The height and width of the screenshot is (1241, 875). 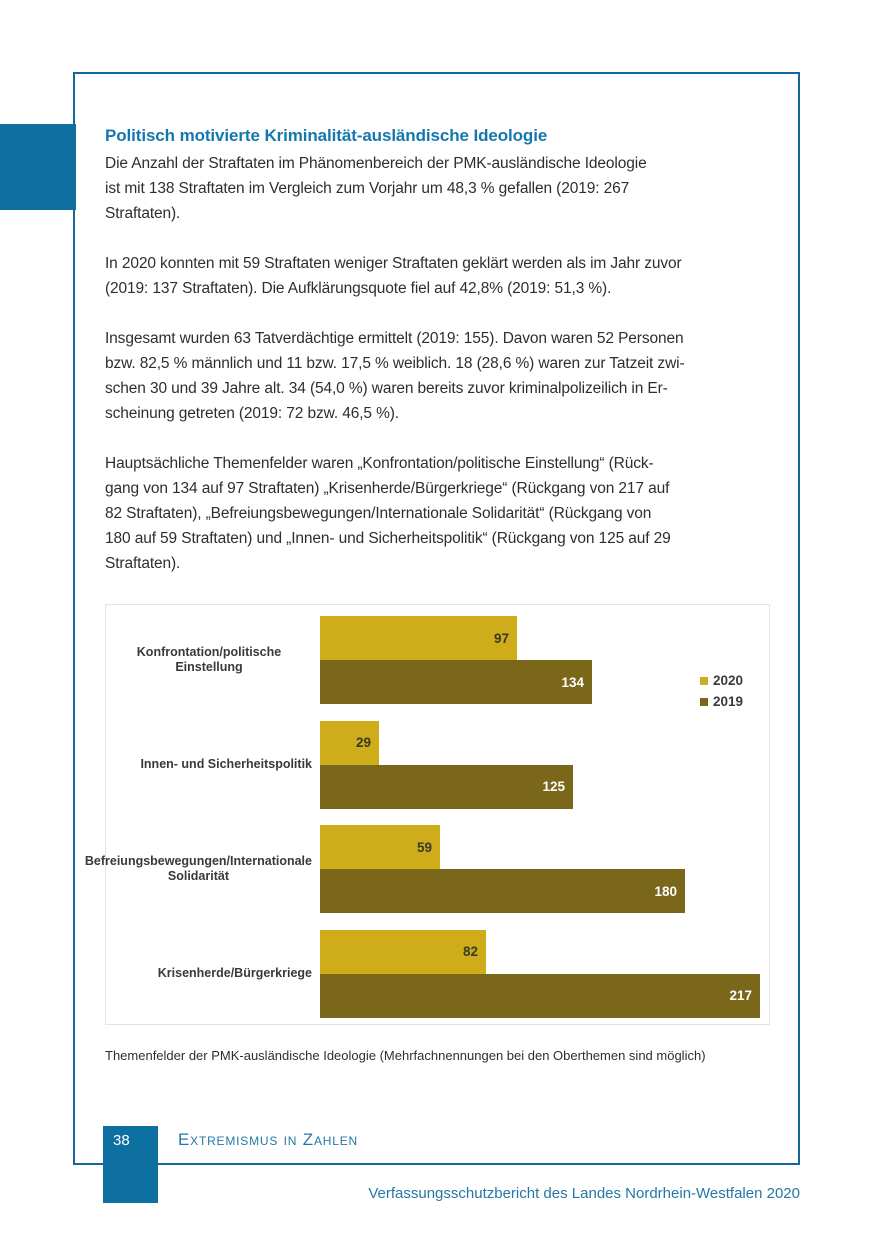 I want to click on bar-value-label: 82, so click(x=470, y=951).